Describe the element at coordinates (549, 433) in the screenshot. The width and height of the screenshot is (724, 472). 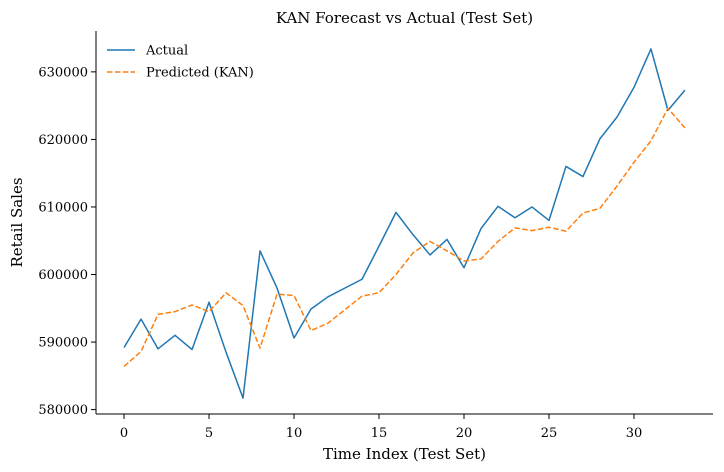
I see `x-tick-label: 25` at that location.